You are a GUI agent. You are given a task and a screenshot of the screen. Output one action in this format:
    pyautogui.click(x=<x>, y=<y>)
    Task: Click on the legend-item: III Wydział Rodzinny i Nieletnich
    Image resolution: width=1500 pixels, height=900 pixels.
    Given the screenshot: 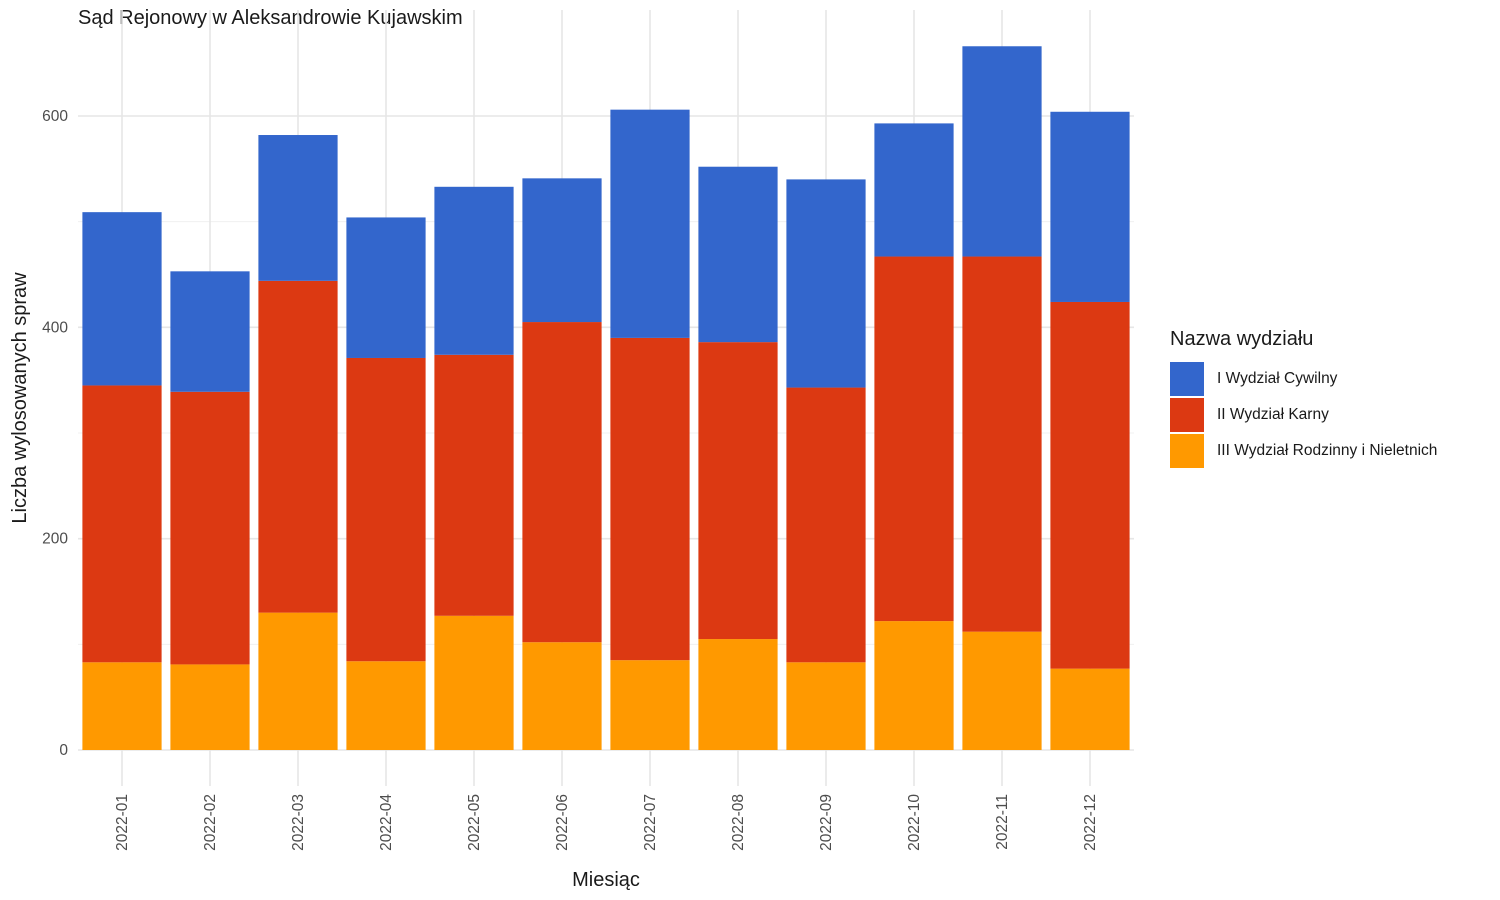 What is the action you would take?
    pyautogui.click(x=1303, y=451)
    